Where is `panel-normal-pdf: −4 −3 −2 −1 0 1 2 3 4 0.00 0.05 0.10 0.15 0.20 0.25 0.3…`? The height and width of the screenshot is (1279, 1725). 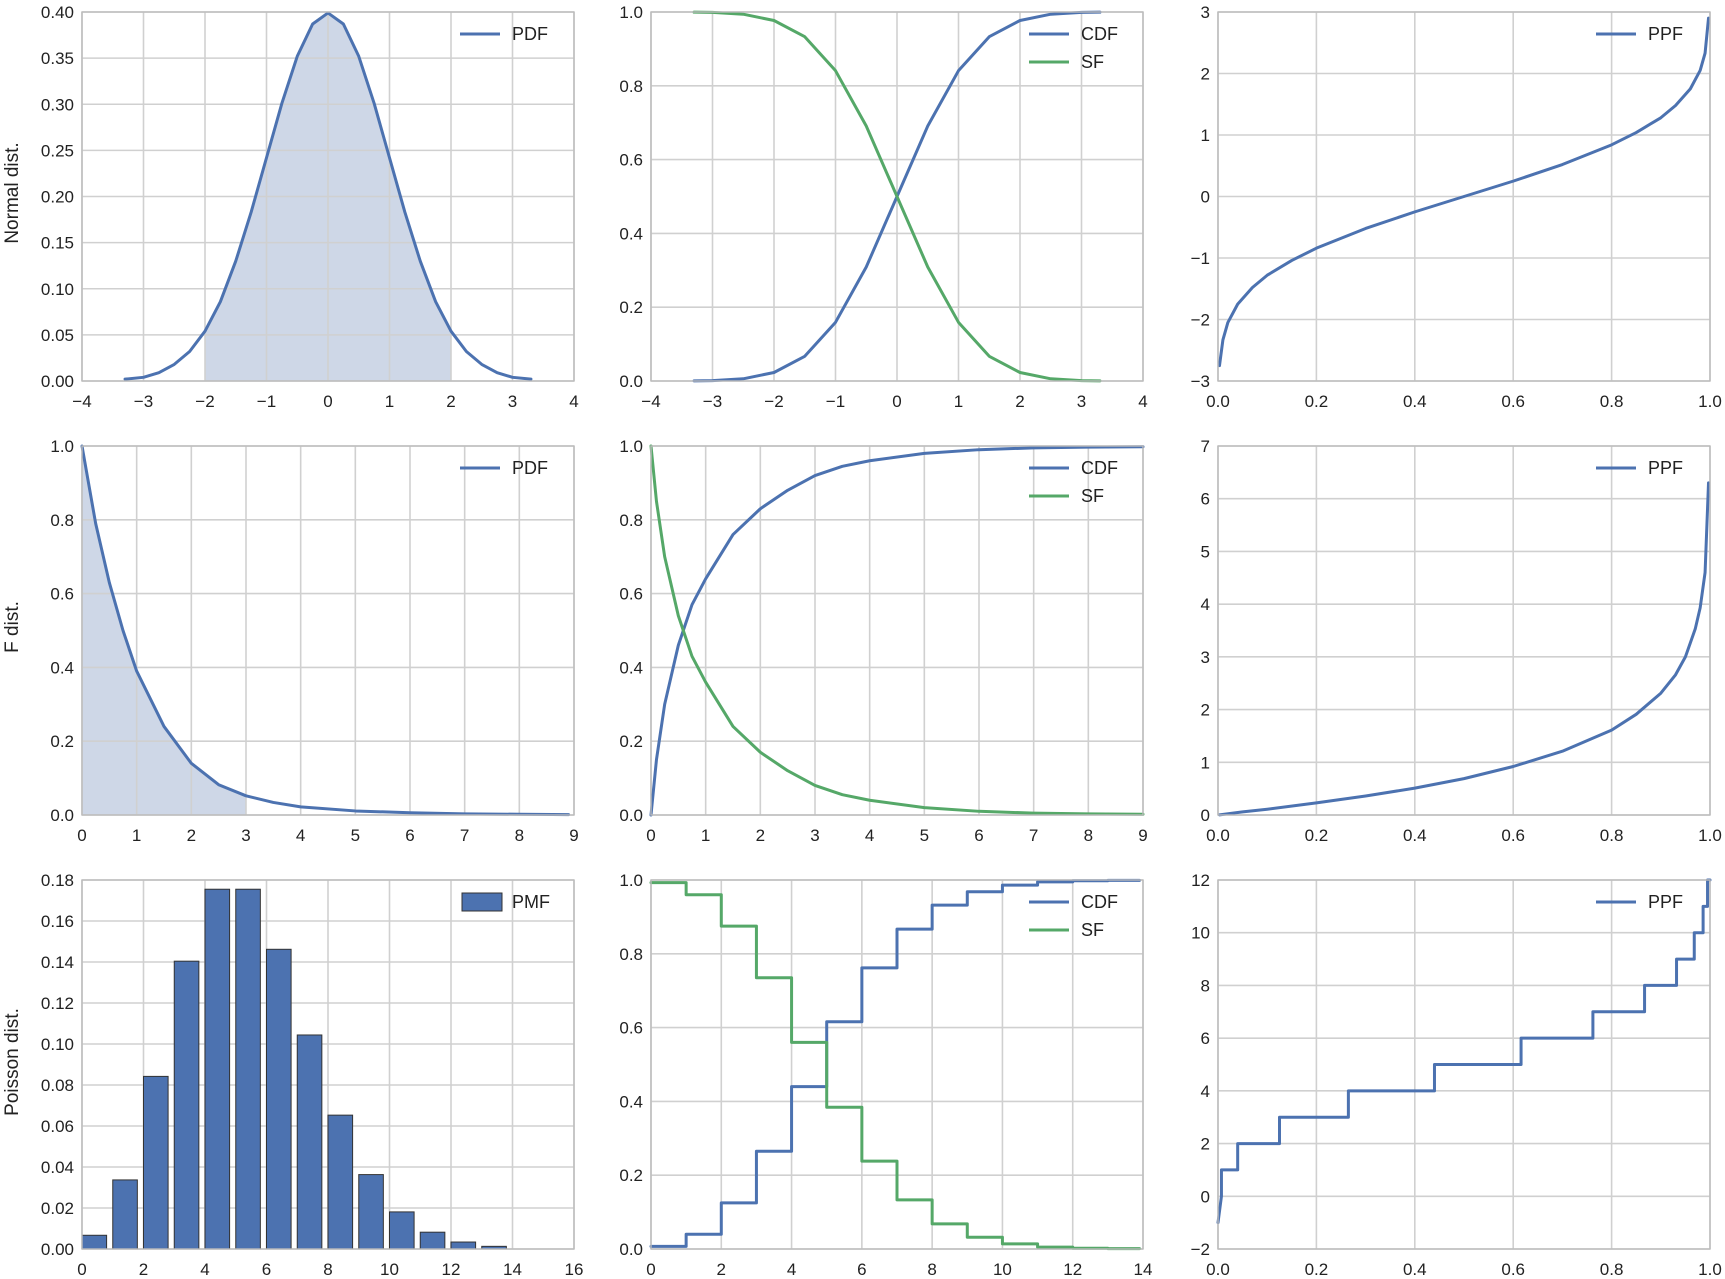 panel-normal-pdf: −4 −3 −2 −1 0 1 2 3 4 0.00 0.05 0.10 0.15 0.20 0.25 0.3… is located at coordinates (310, 207).